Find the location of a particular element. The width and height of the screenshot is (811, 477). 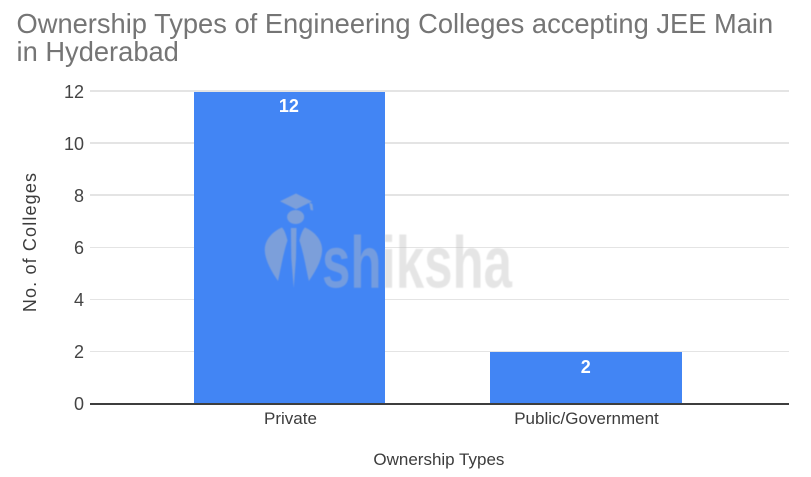

svg-text: shiksha is located at coordinates (417, 262).